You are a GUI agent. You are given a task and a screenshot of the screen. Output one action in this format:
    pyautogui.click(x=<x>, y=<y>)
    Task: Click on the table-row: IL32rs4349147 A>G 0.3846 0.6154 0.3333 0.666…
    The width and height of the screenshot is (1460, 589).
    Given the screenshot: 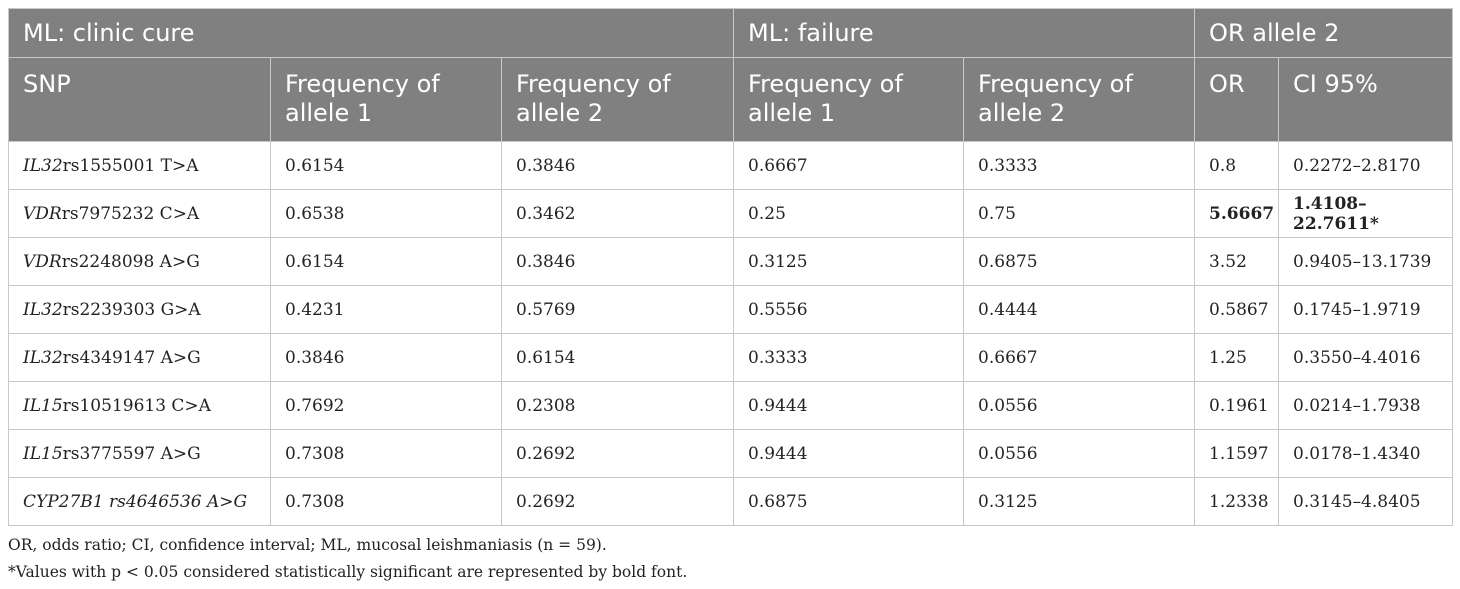 What is the action you would take?
    pyautogui.click(x=731, y=357)
    